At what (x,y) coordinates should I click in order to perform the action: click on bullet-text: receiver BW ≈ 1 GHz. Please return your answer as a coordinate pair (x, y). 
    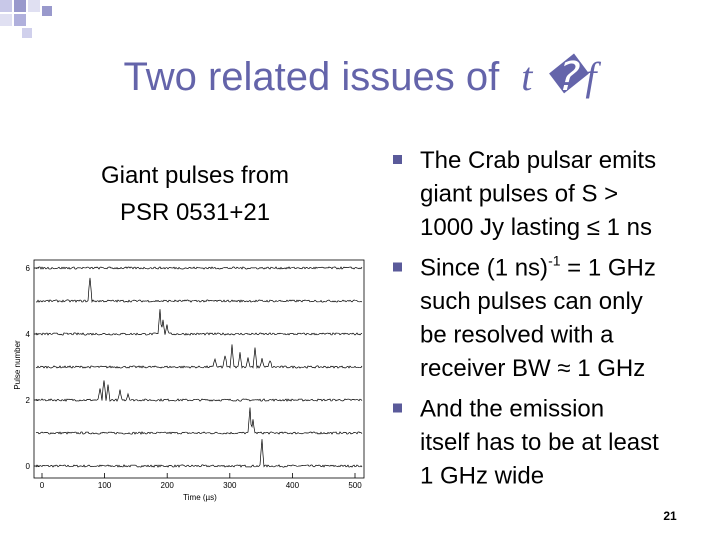
    Looking at the image, I should click on (532, 368).